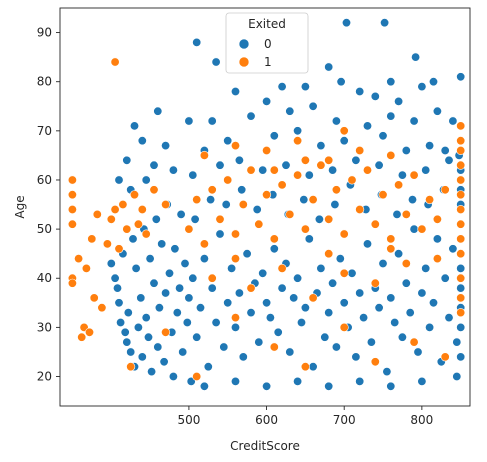 This screenshot has width=487, height=462. What do you see at coordinates (44, 131) in the screenshot?
I see `y-tick-label: 70` at bounding box center [44, 131].